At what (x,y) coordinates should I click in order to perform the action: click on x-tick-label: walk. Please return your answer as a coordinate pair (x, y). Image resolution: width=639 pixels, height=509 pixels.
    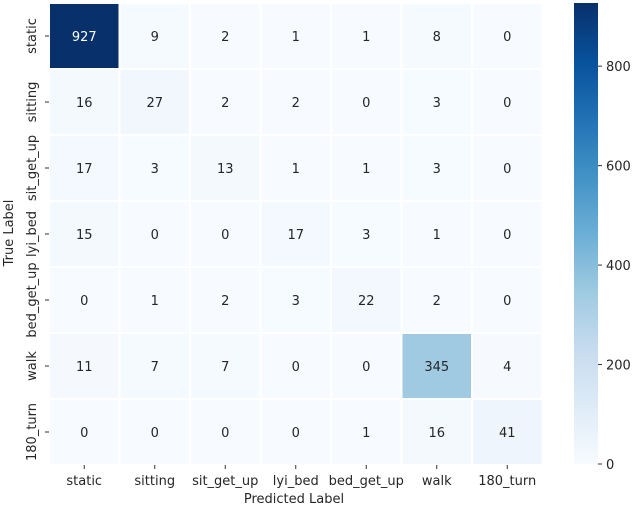
    Looking at the image, I should click on (437, 481).